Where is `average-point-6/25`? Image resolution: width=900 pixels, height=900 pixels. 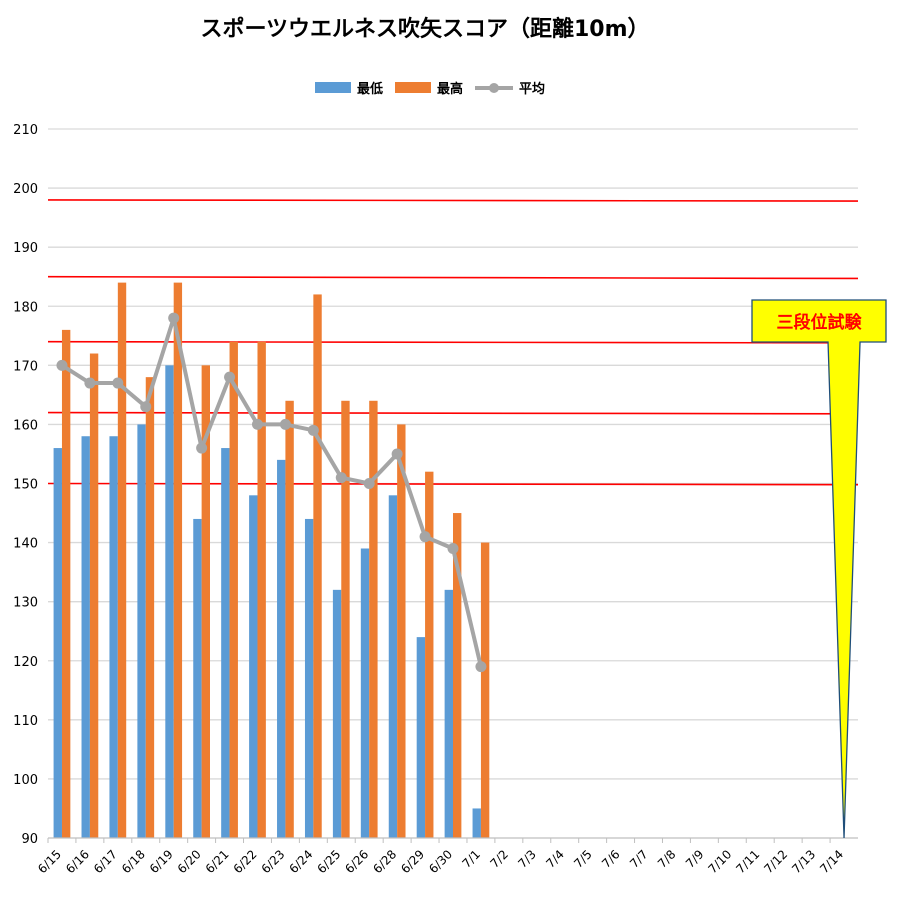 average-point-6/25 is located at coordinates (341, 478).